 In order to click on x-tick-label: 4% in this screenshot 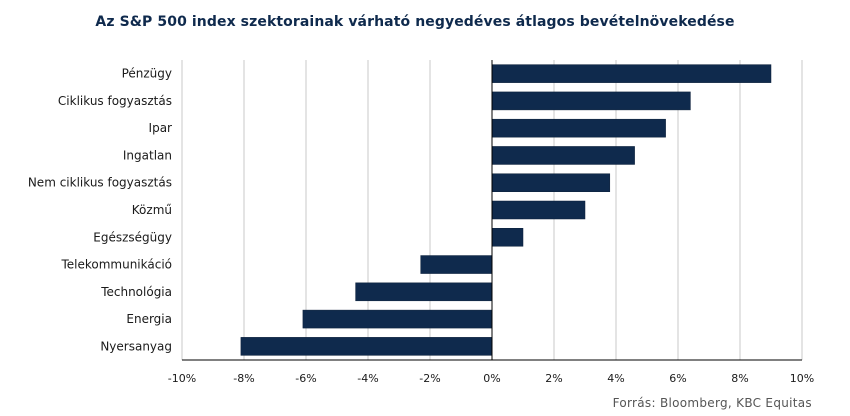, I will do `click(615, 378)`.